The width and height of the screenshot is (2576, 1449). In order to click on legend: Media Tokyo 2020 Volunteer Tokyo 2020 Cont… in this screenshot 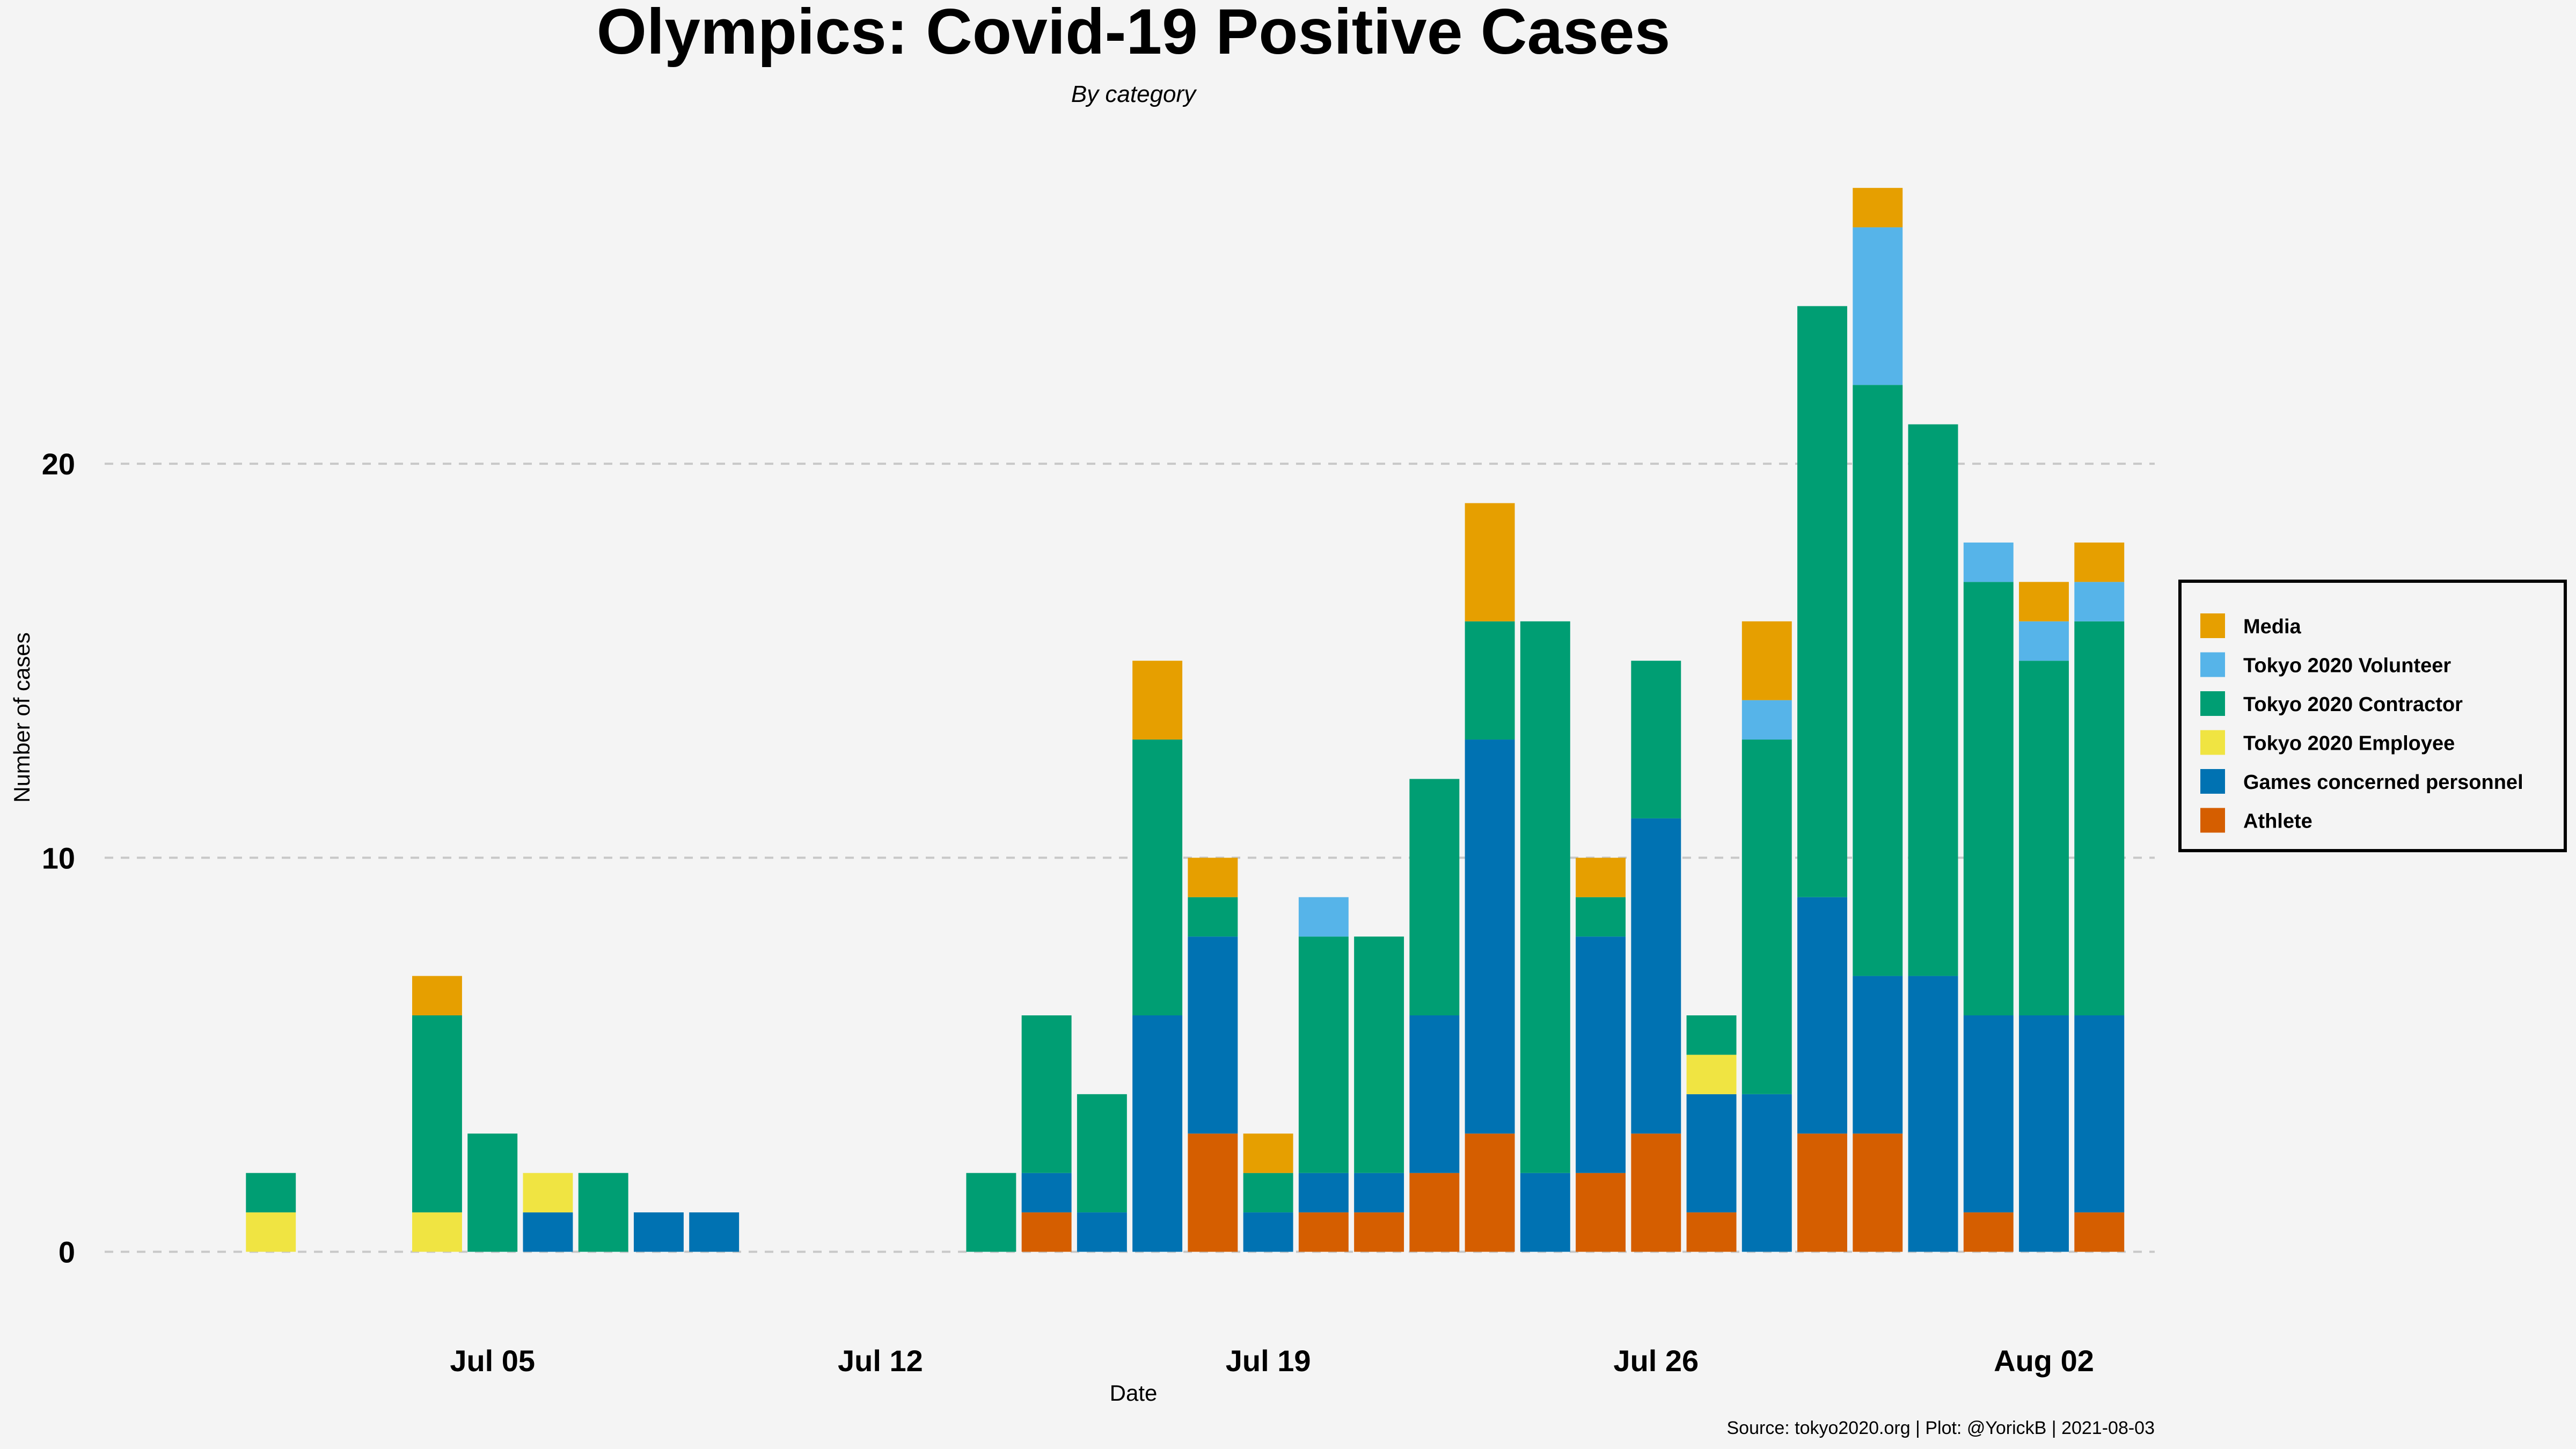, I will do `click(2372, 716)`.